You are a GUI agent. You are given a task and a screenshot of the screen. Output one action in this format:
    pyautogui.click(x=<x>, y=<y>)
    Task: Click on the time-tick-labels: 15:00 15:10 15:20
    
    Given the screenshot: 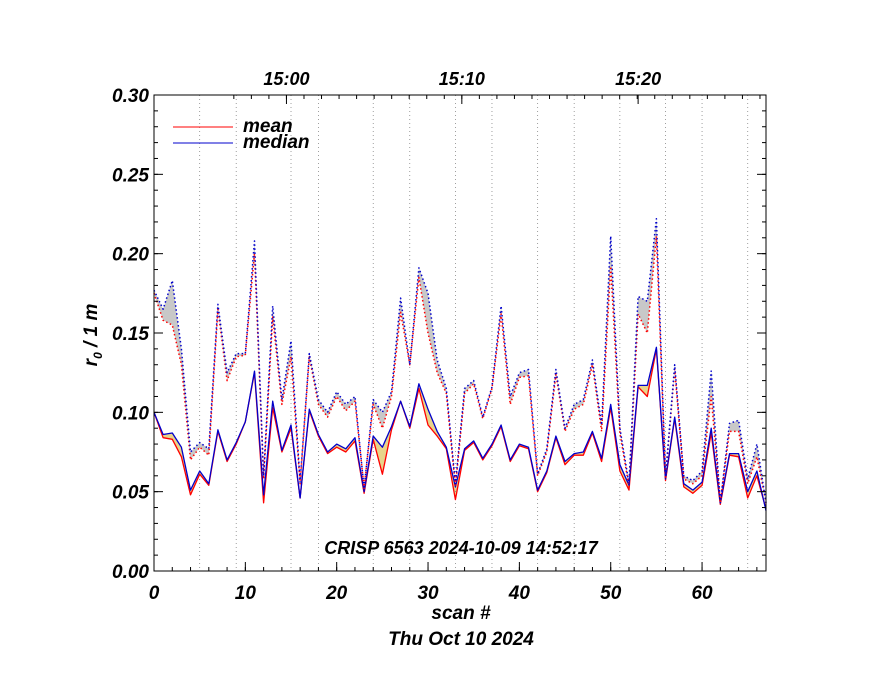 What is the action you would take?
    pyautogui.click(x=462, y=79)
    